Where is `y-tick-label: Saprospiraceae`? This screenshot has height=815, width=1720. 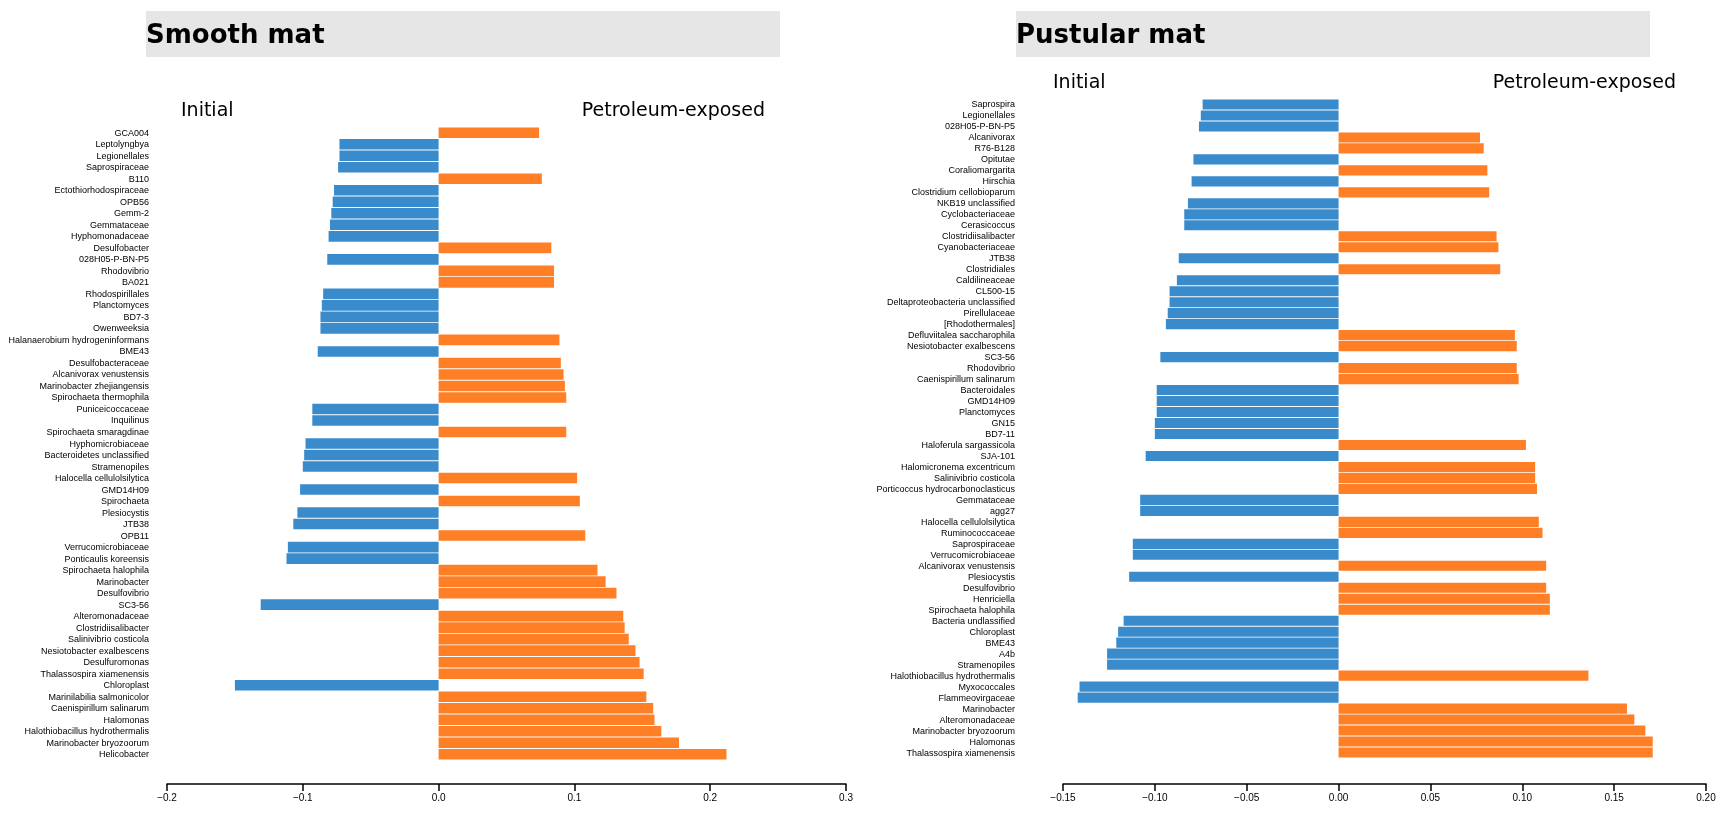 y-tick-label: Saprospiraceae is located at coordinates (117, 167).